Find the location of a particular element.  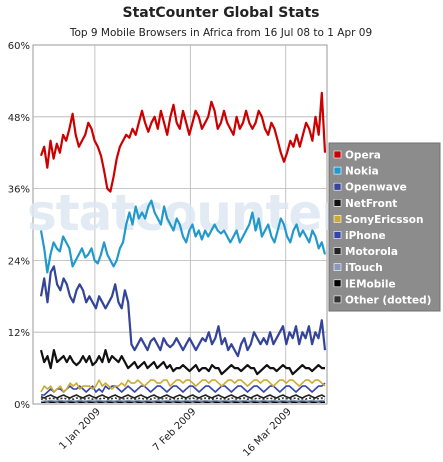

legend-label: iTouch is located at coordinates (364, 268).